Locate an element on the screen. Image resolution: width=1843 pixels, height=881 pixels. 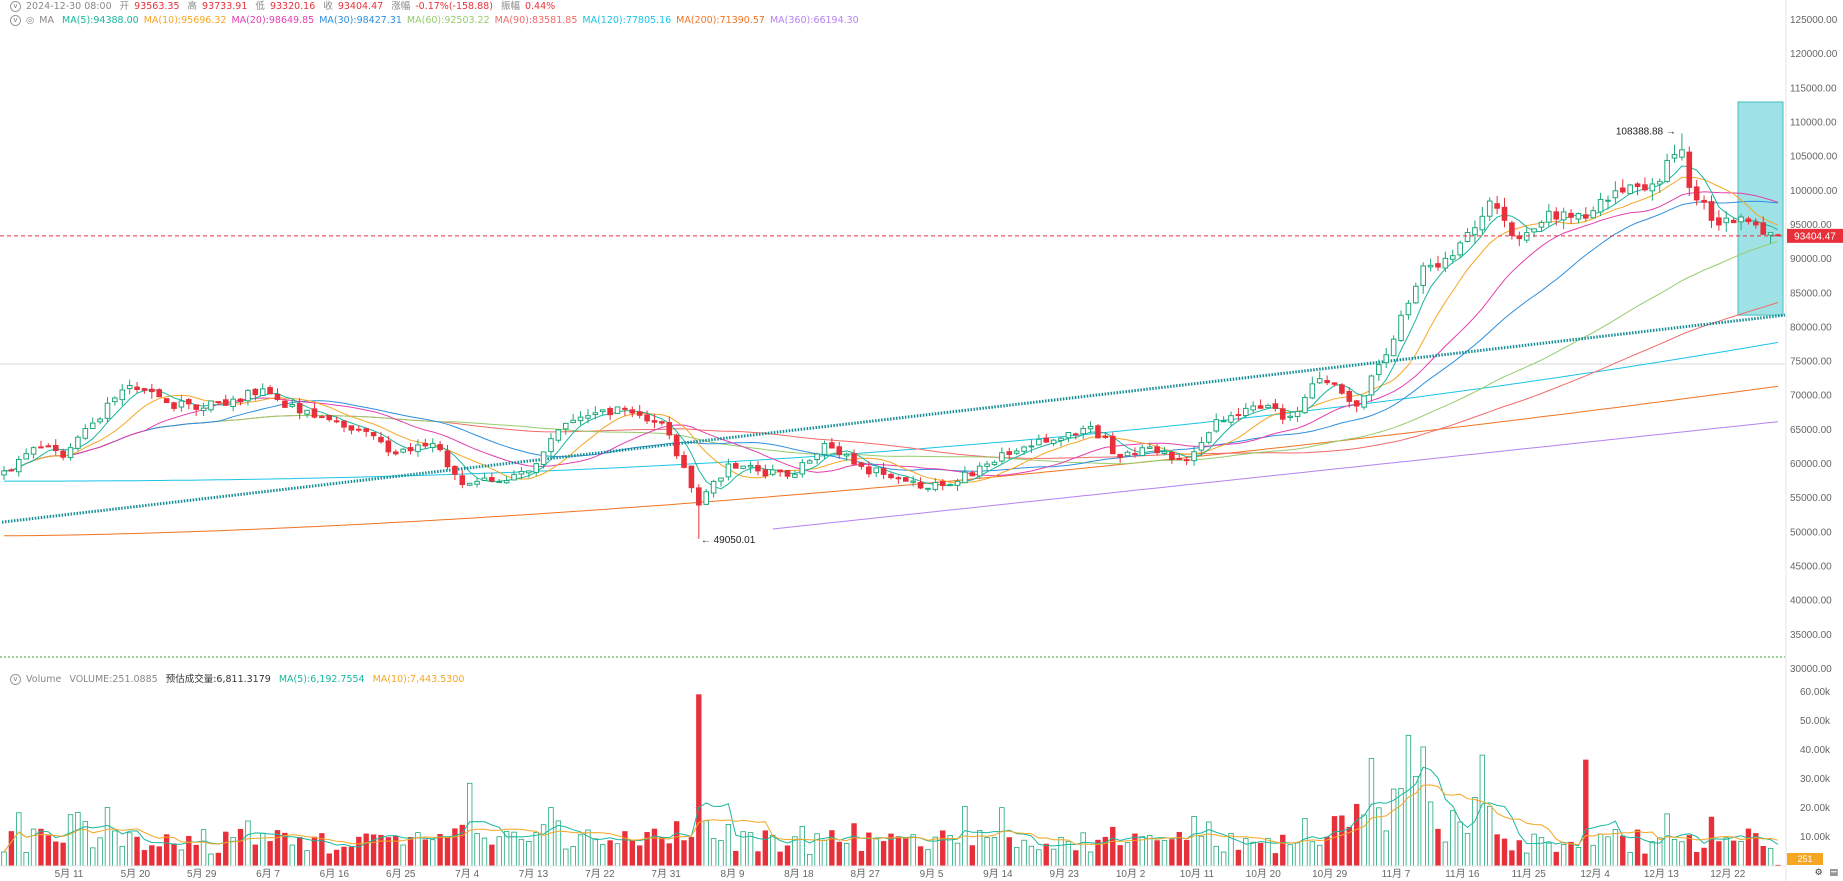
ma-legend-item: MA(90):83581.85 is located at coordinates (536, 20).